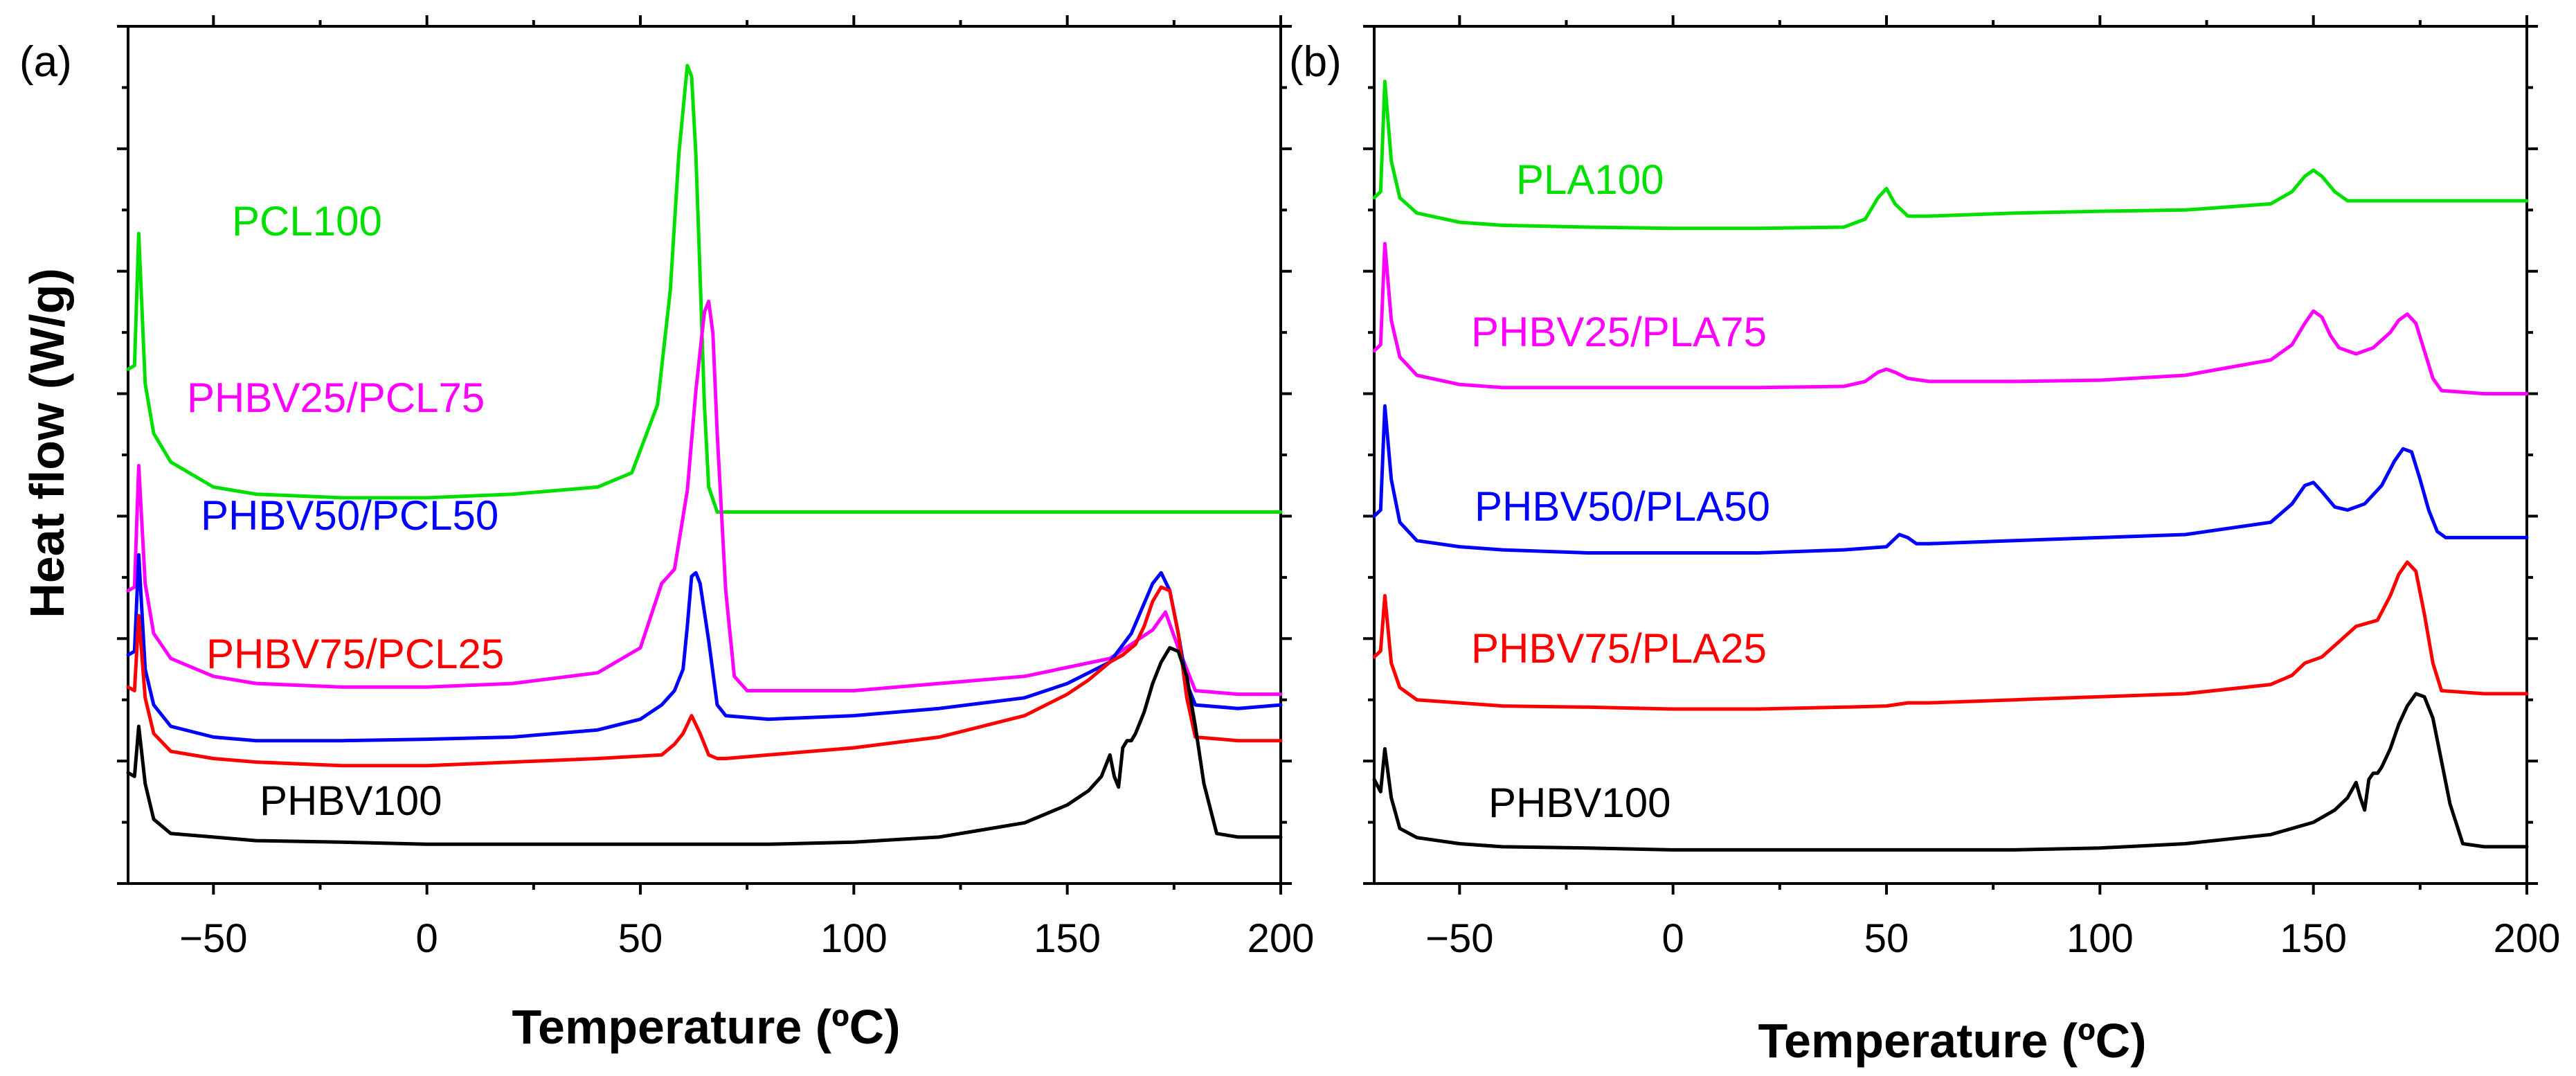  What do you see at coordinates (307, 221) in the screenshot?
I see `panel-a-series-label-pcl100: PCL100` at bounding box center [307, 221].